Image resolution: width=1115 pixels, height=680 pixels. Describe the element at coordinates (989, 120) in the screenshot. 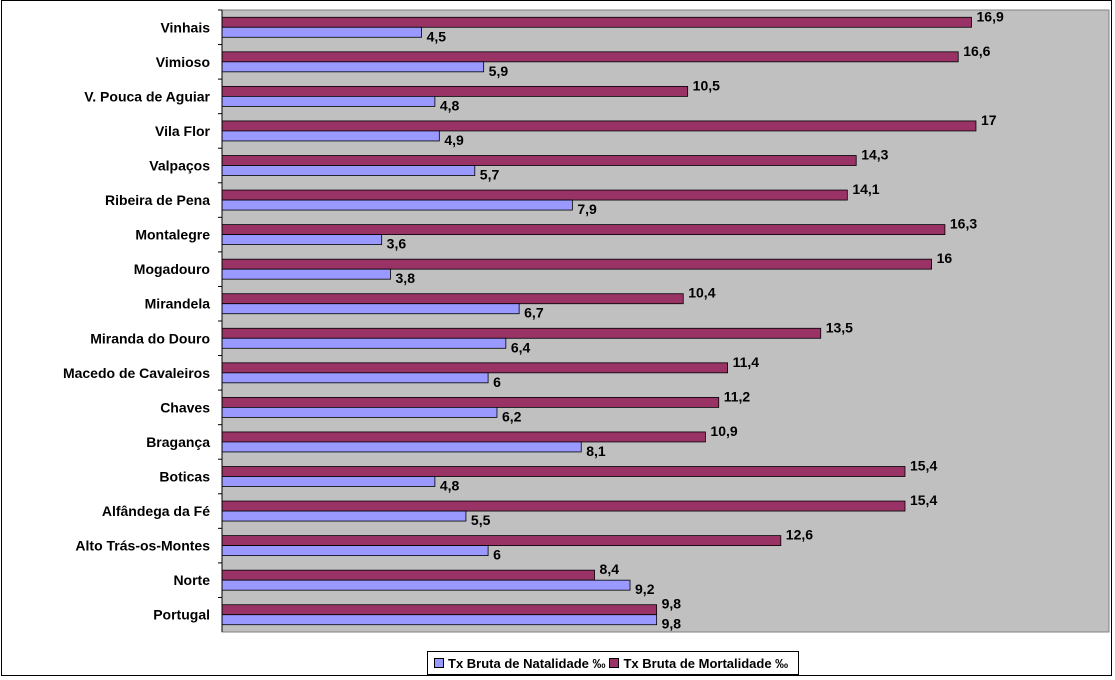

I see `data-label-mortalidade: 17` at that location.